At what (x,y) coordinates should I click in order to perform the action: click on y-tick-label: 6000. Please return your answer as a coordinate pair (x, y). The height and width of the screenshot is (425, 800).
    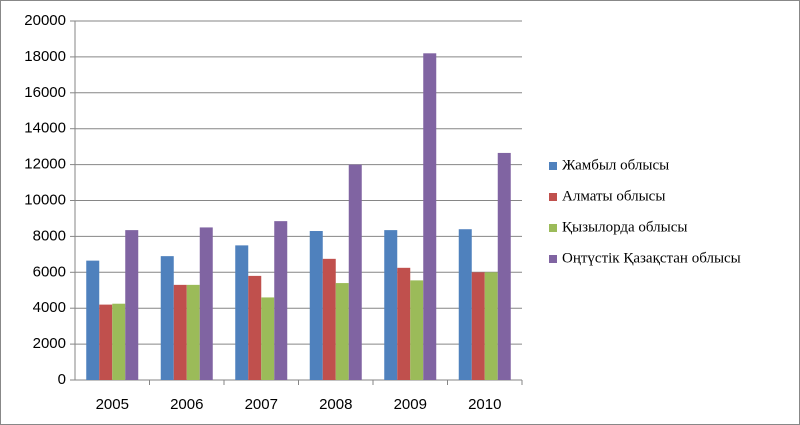
    Looking at the image, I should click on (49, 271).